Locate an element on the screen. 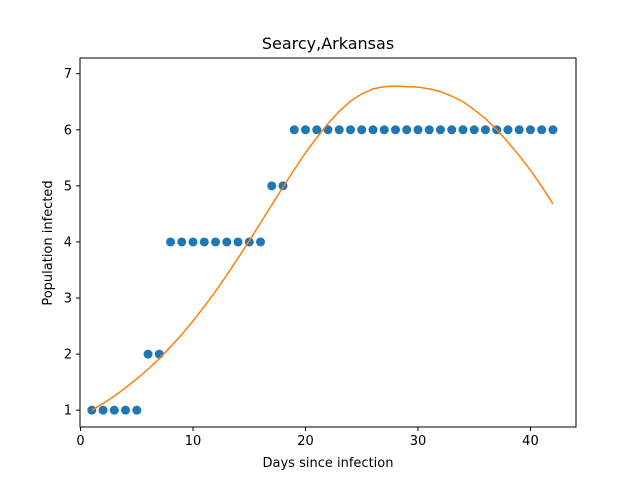  y-tick-label: 7 is located at coordinates (68, 74).